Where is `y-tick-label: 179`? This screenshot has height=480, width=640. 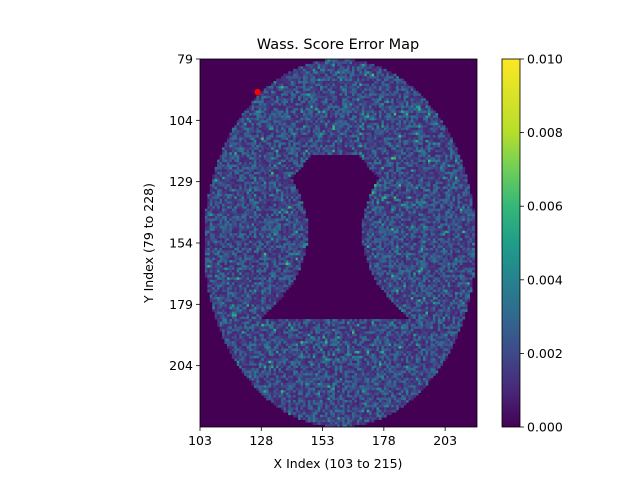
y-tick-label: 179 is located at coordinates (181, 304).